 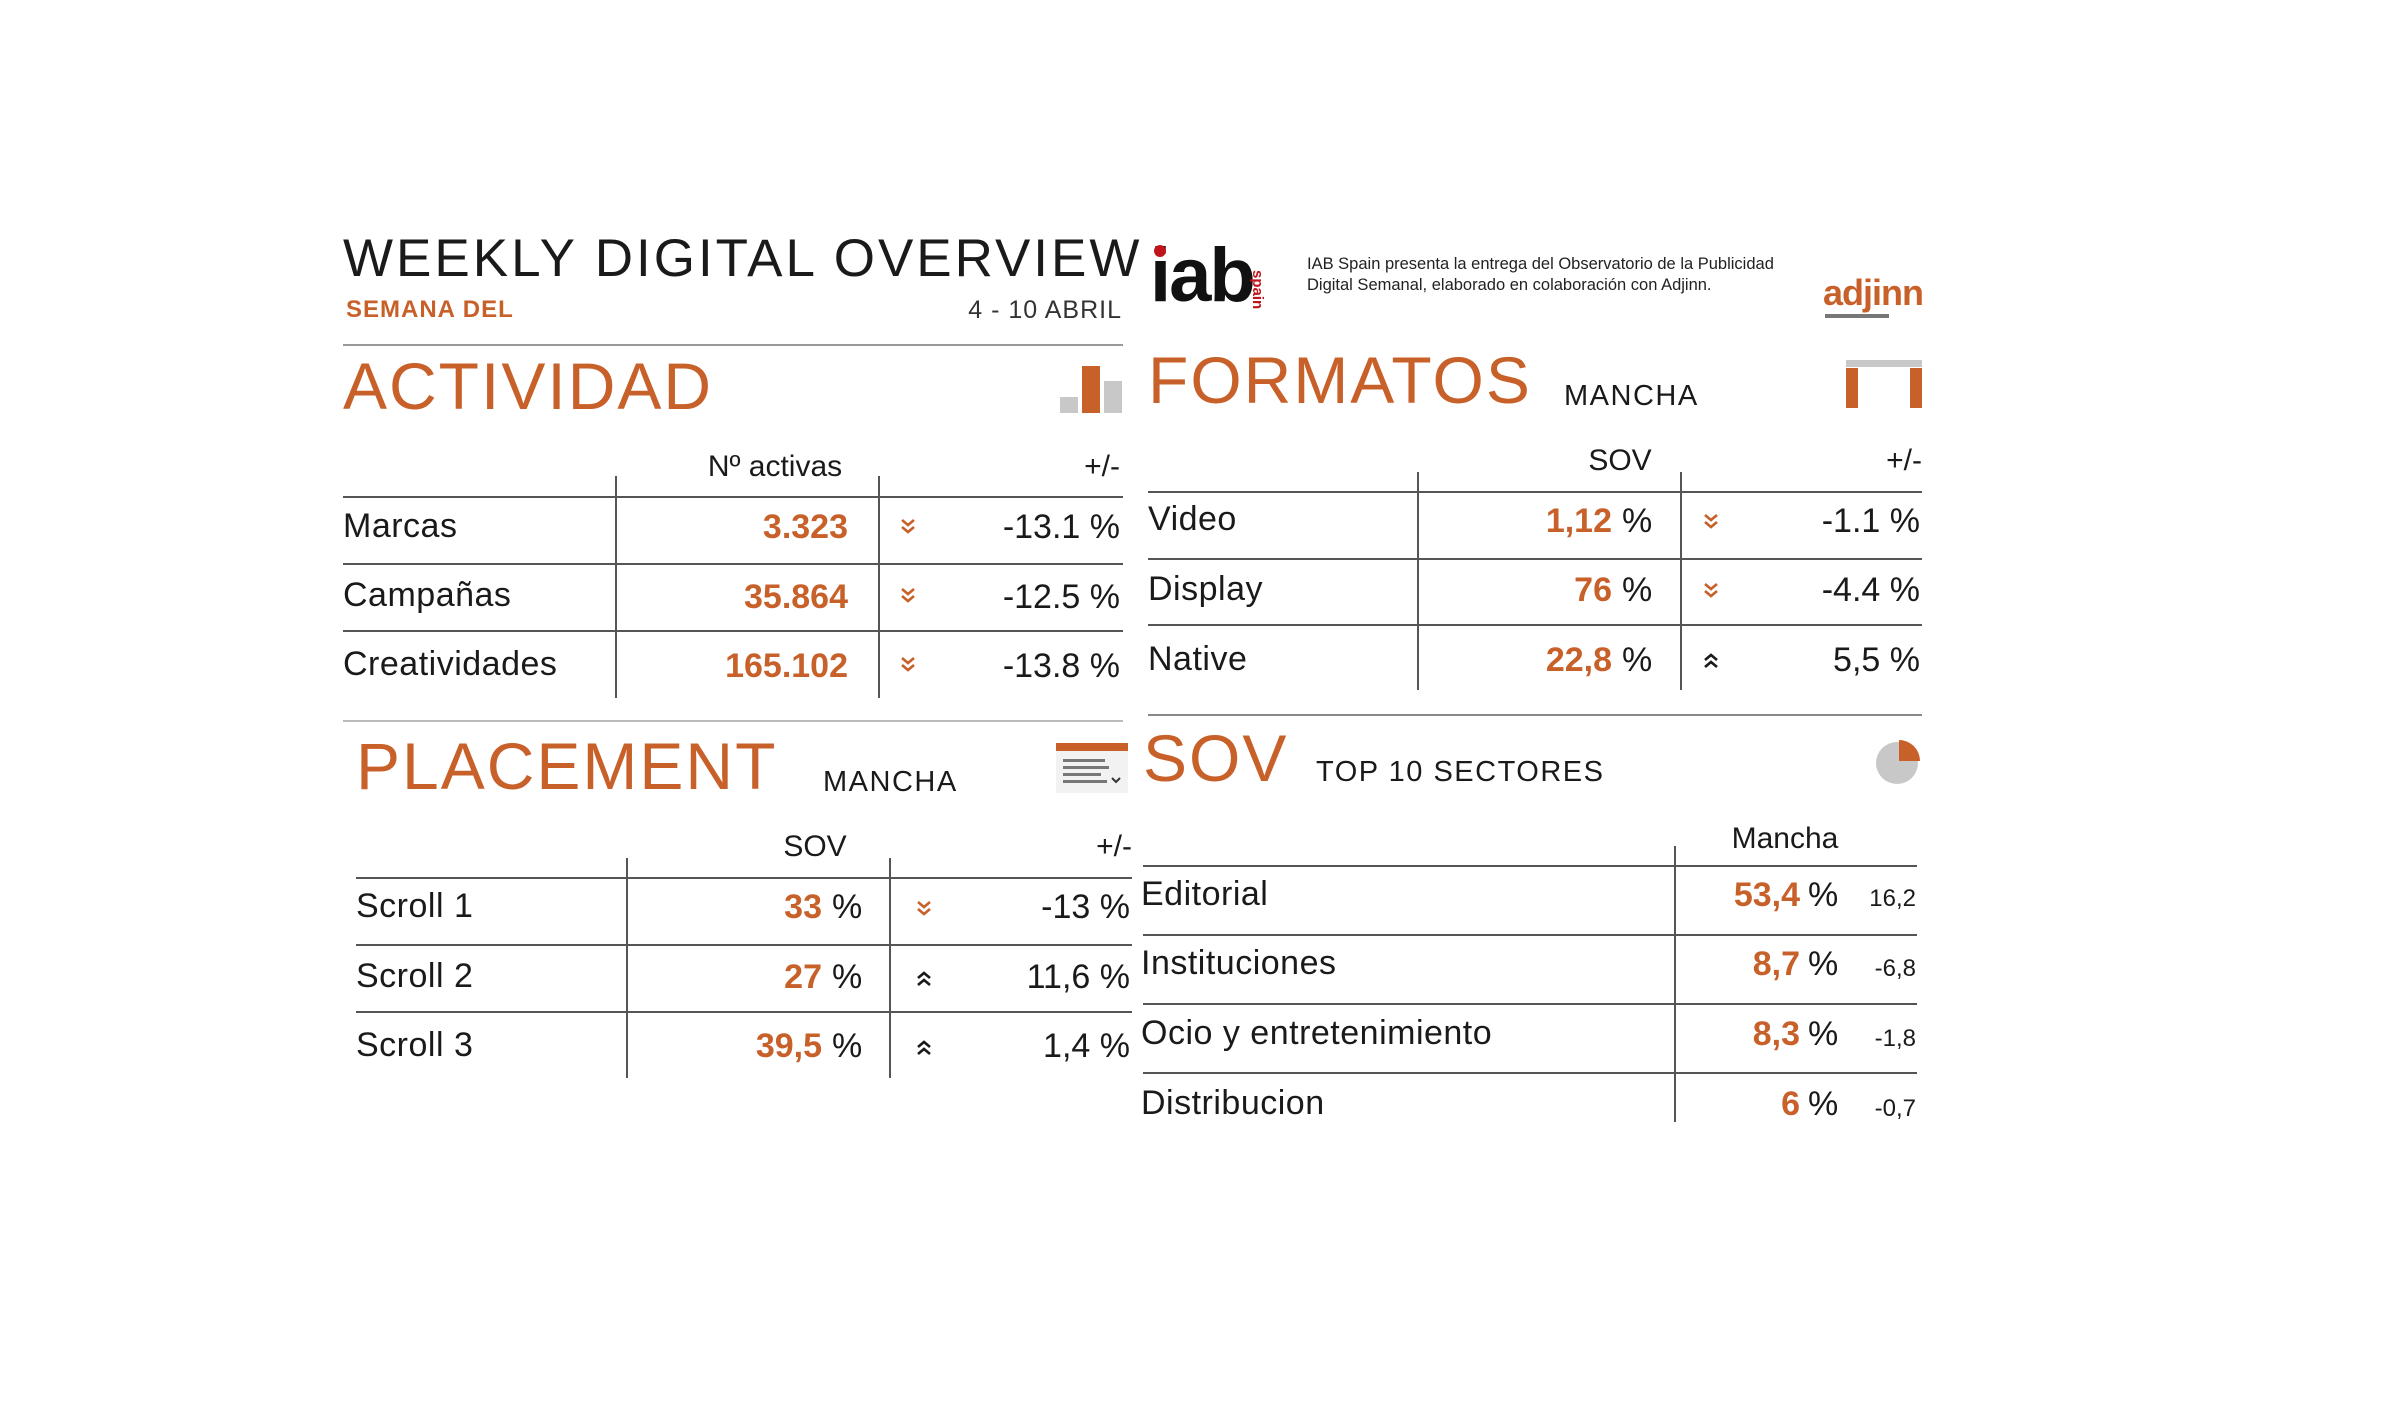 I want to click on formatos-unit-native: %, so click(x=1637, y=660).